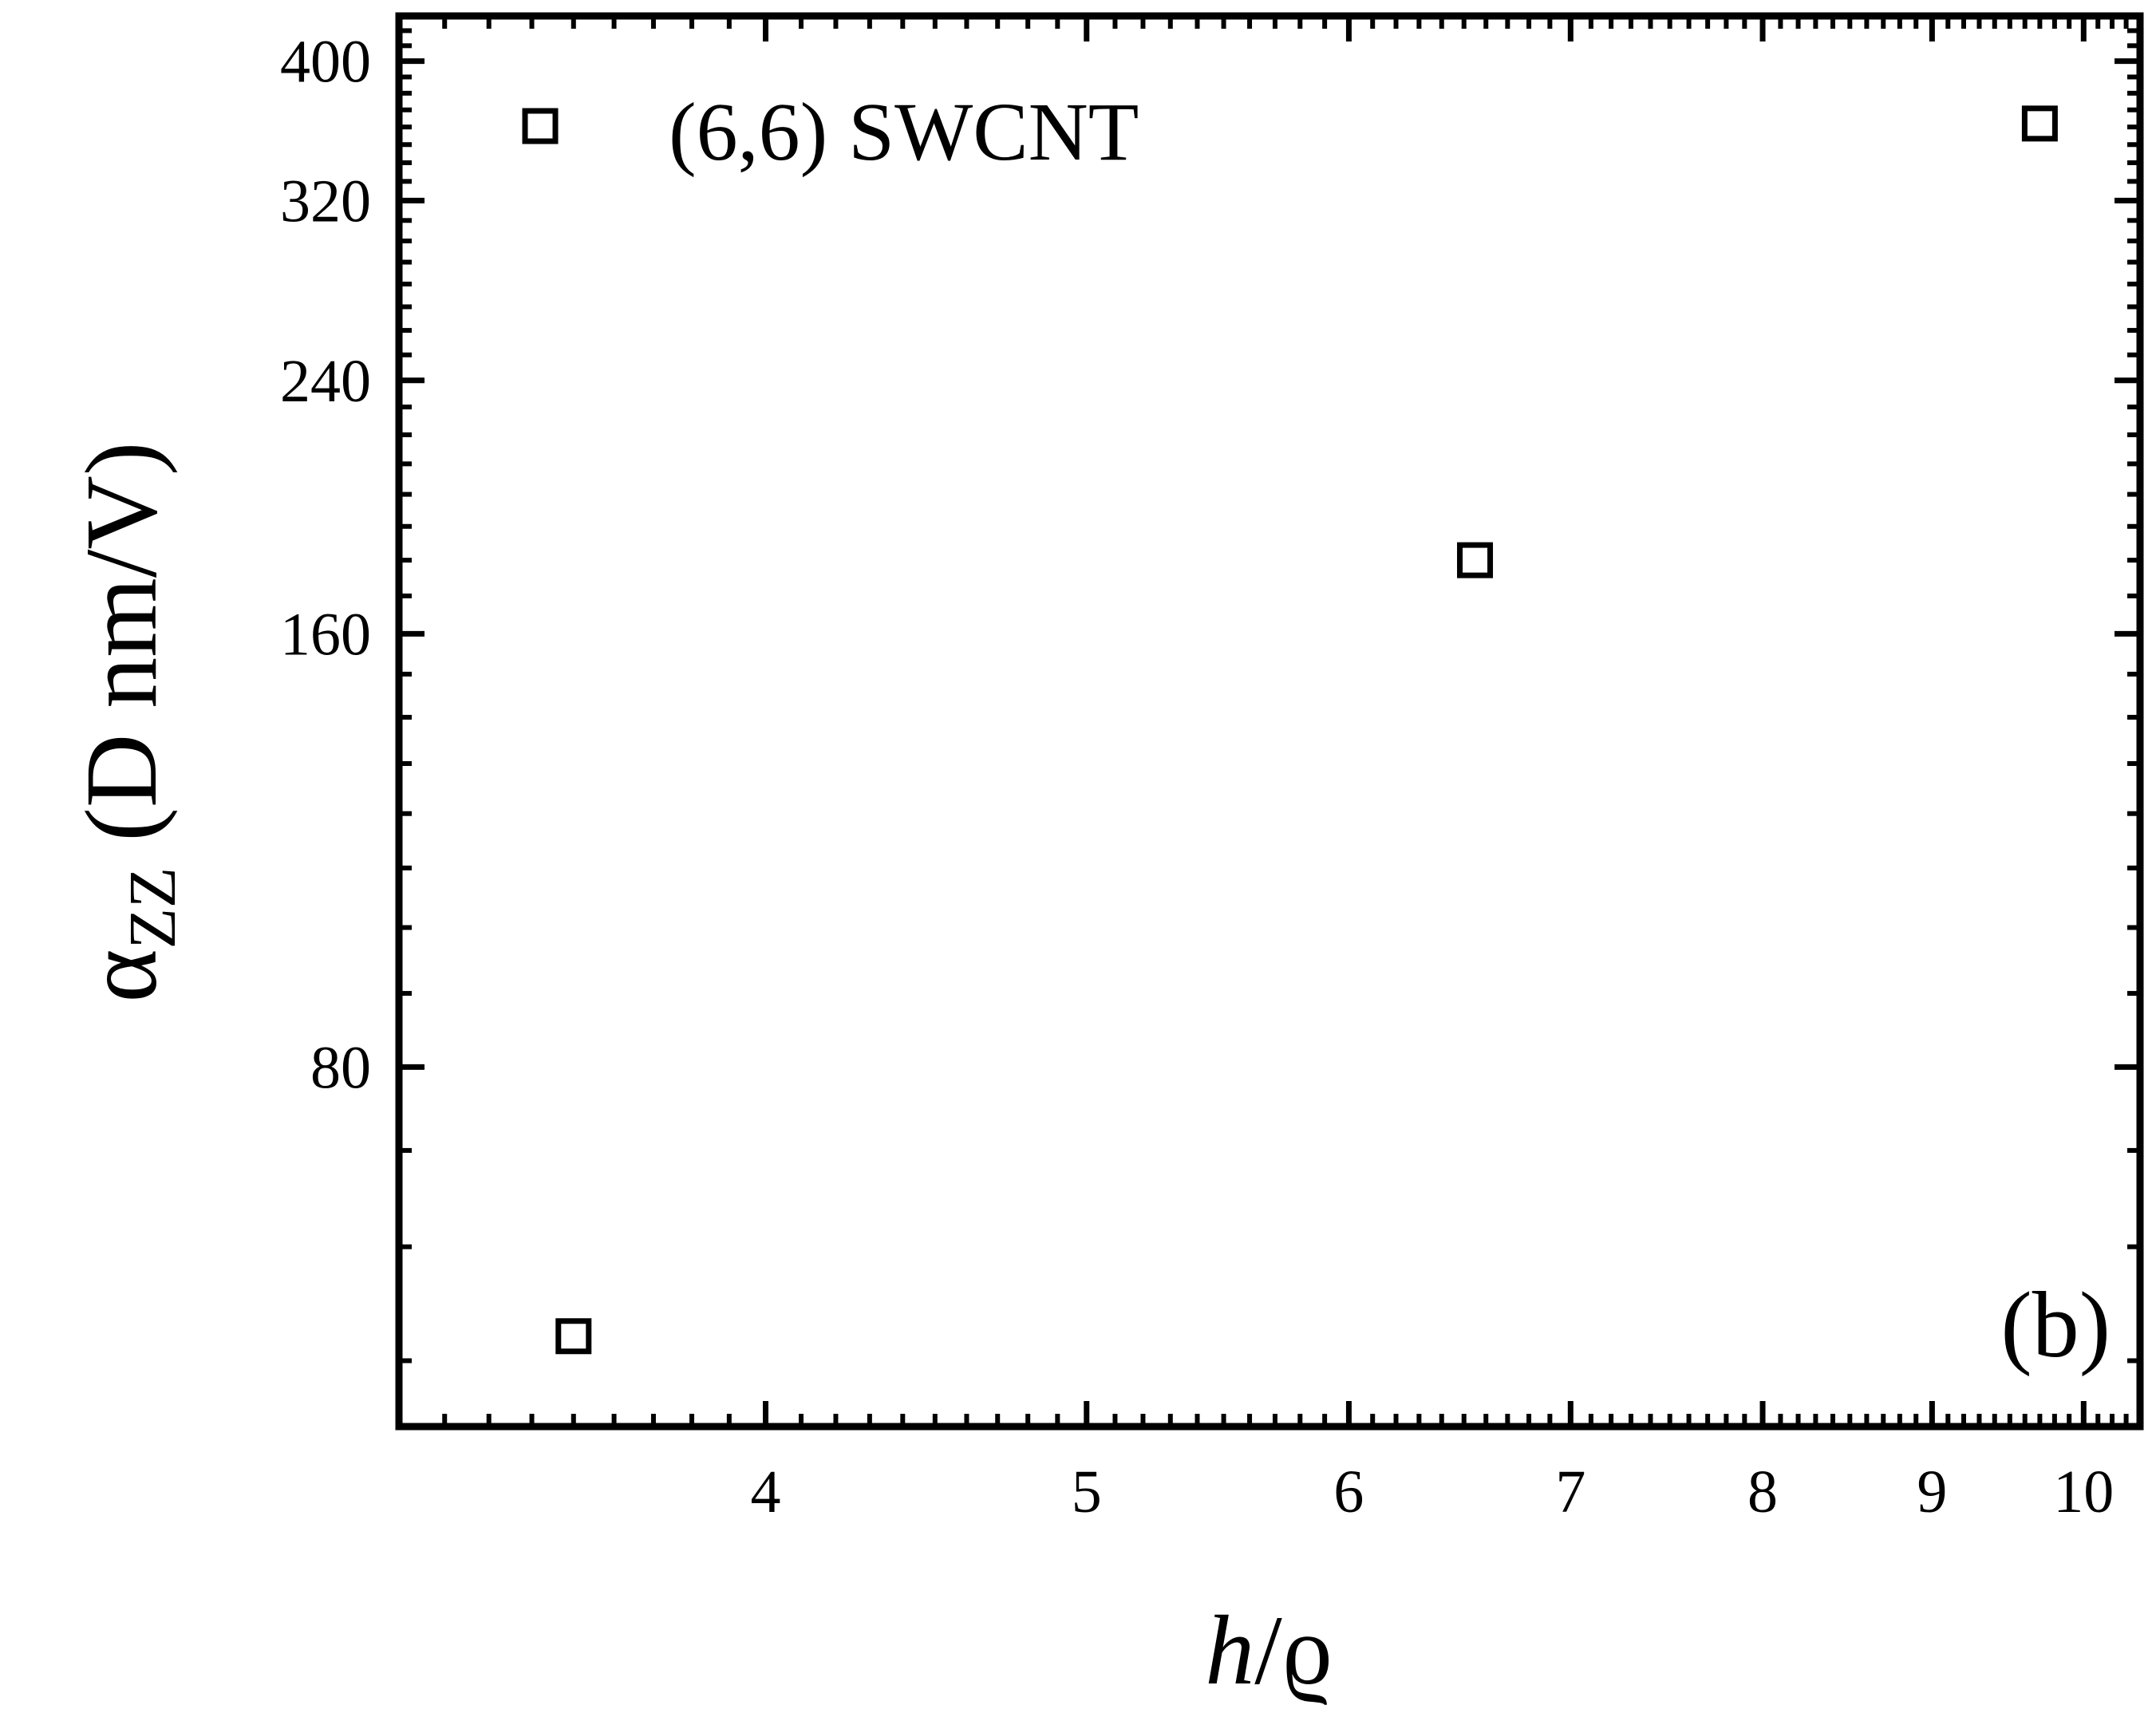  What do you see at coordinates (153, 908) in the screenshot?
I see `y-axis-title-subscript: ZZ` at bounding box center [153, 908].